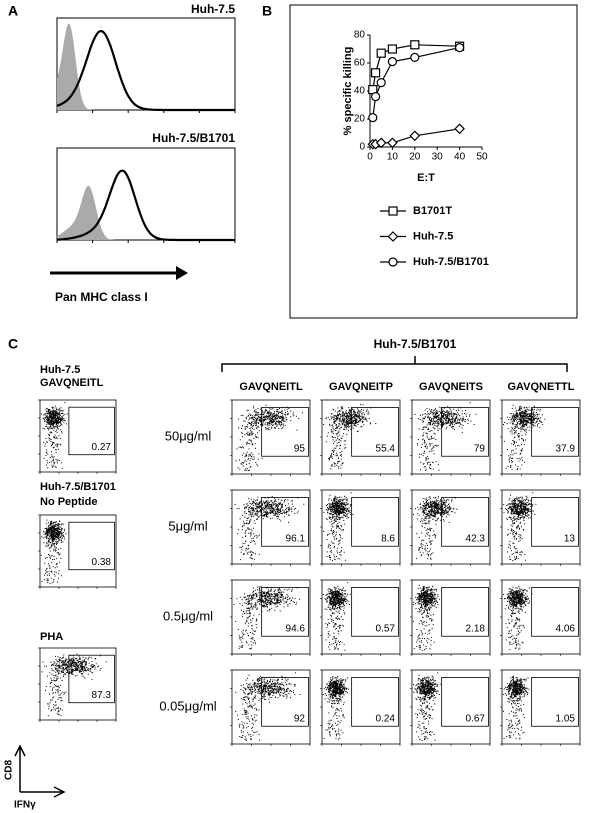  Describe the element at coordinates (13, 344) in the screenshot. I see `panel-label: C` at that location.